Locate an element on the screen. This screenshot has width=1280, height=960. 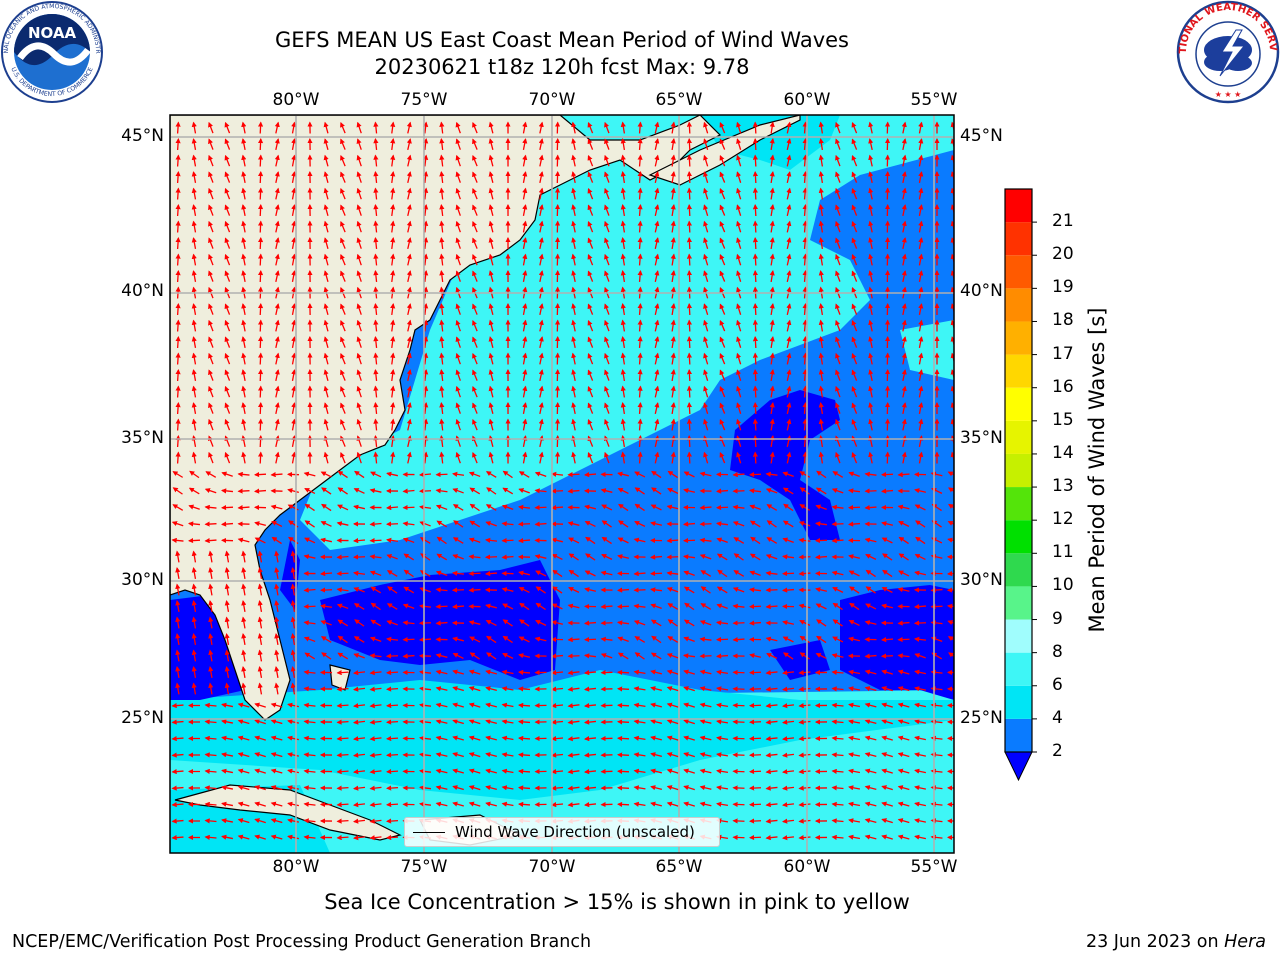
colorbar-tick-label: 18 is located at coordinates (1063, 320).